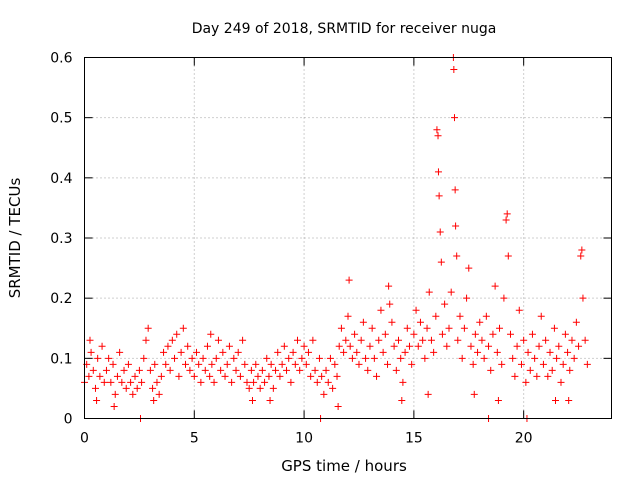 This screenshot has height=480, width=640. I want to click on y-tick-label: 0.1, so click(61, 359).